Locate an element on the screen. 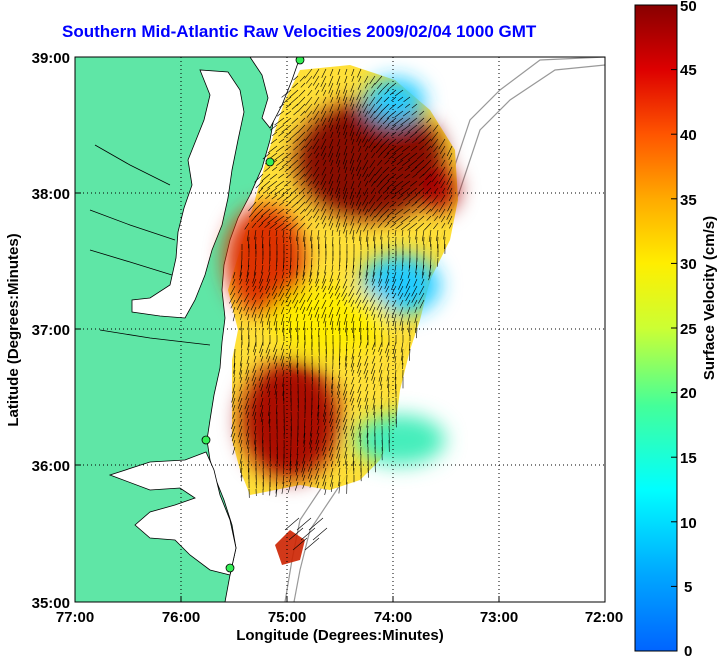  colorbar-tick-label: 50 is located at coordinates (688, 7).